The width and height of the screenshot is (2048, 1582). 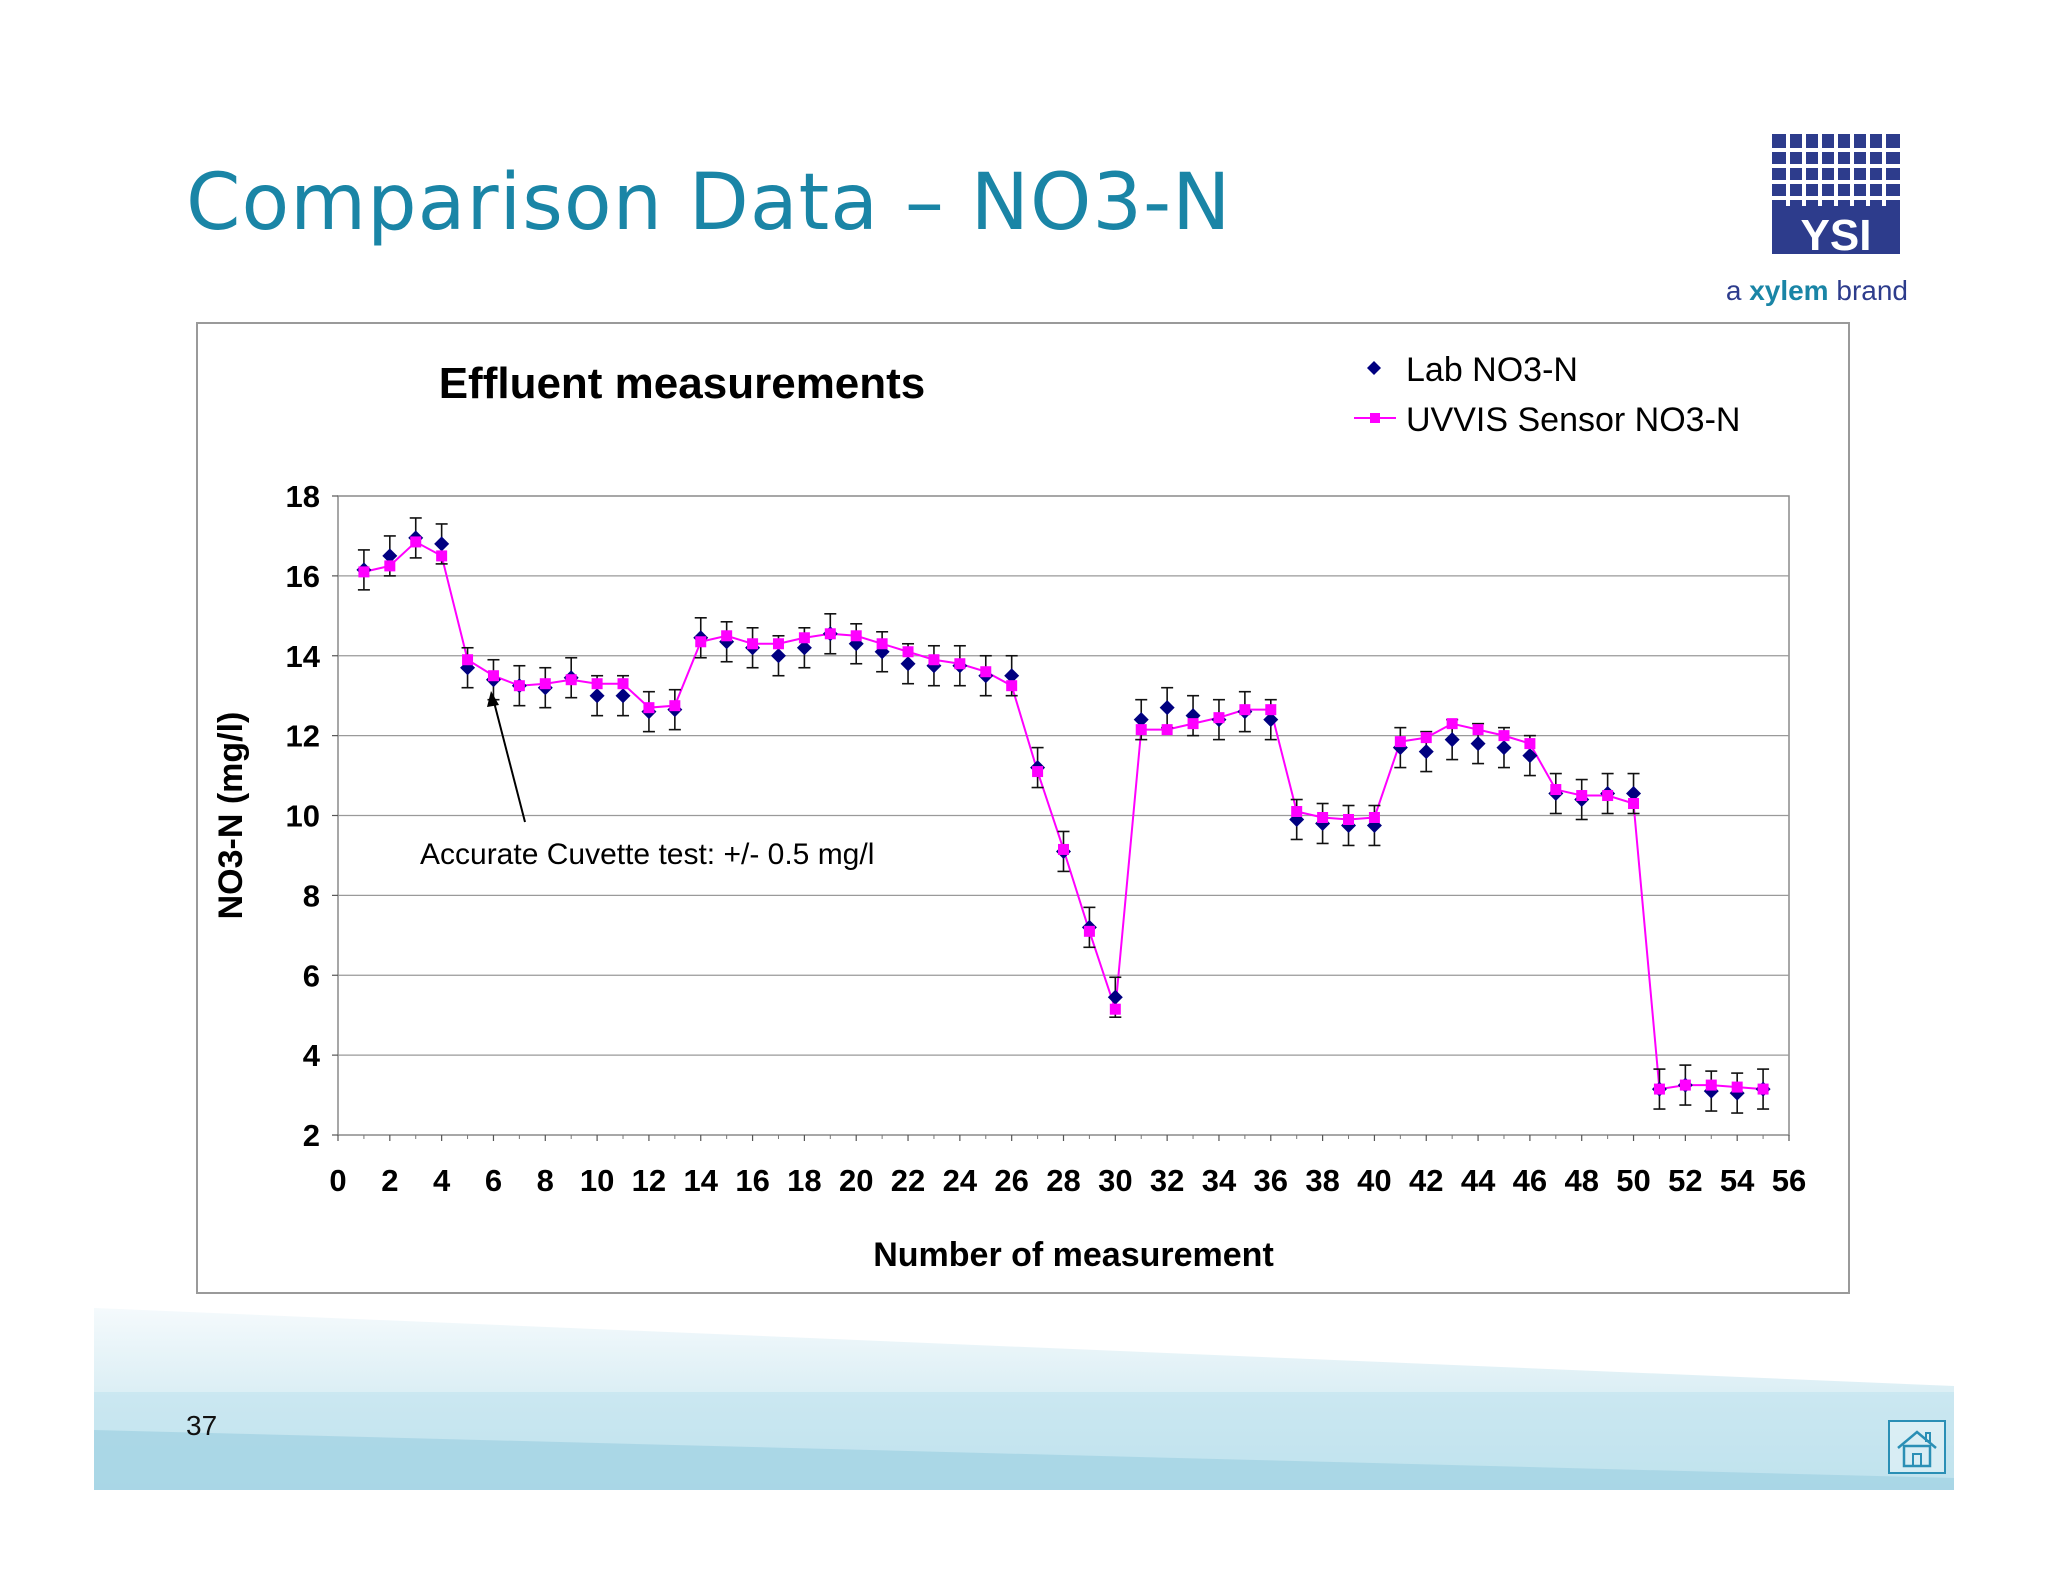 I want to click on annotation-arrowhead, so click(x=493, y=699).